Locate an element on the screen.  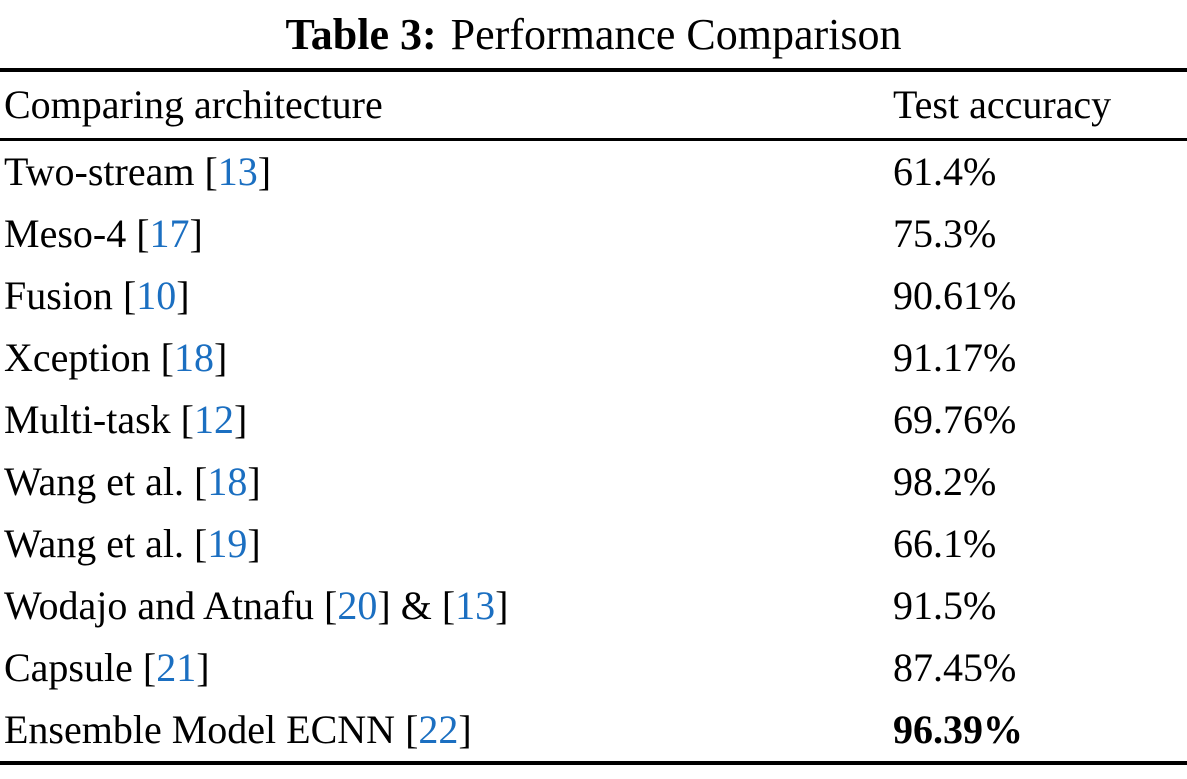
citation-link: 12 is located at coordinates (214, 419).